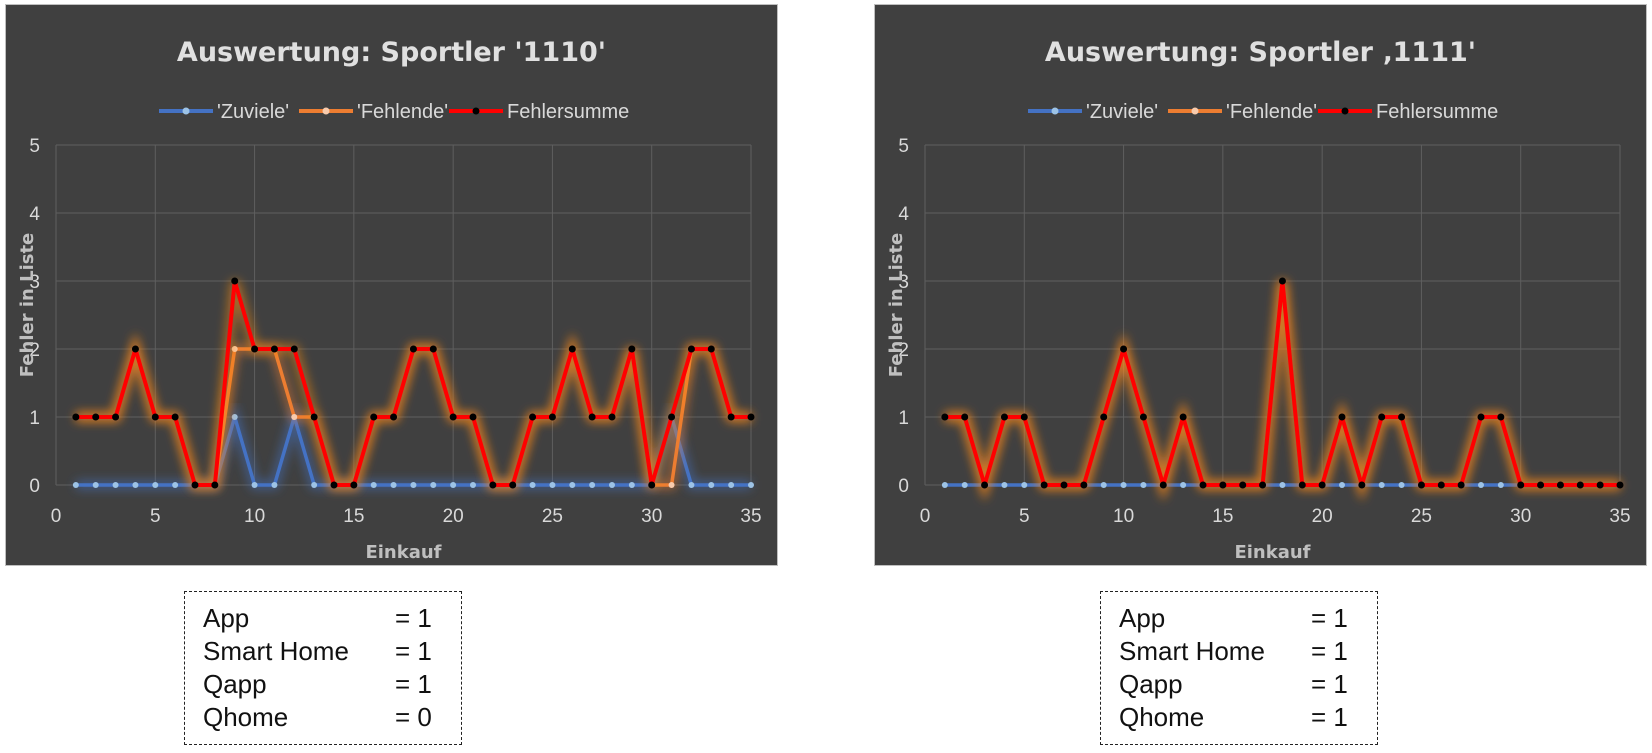 This screenshot has height=753, width=1652. What do you see at coordinates (903, 282) in the screenshot?
I see `y-tick-label: 3` at bounding box center [903, 282].